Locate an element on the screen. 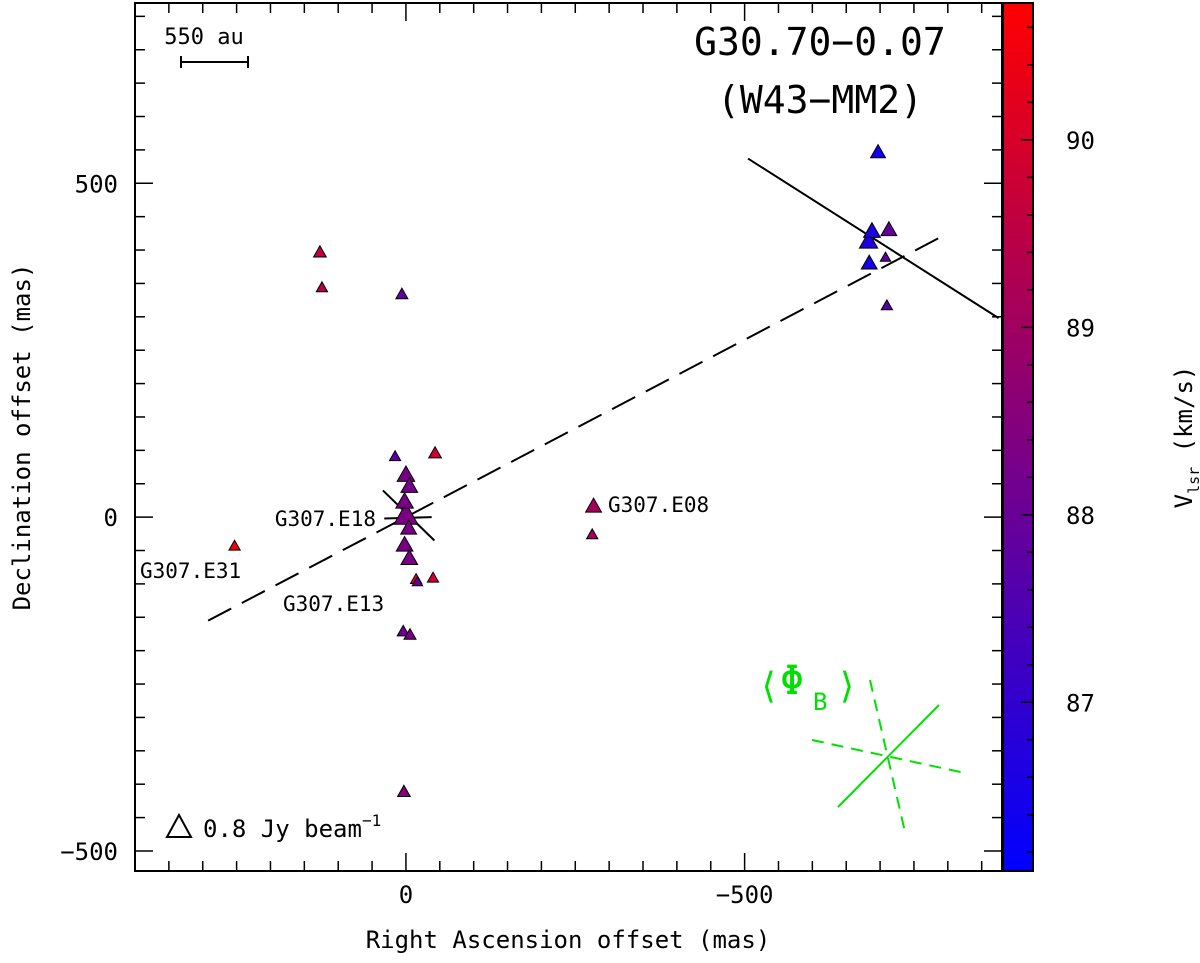  chart-title: G30.70−0.07 is located at coordinates (820, 42).